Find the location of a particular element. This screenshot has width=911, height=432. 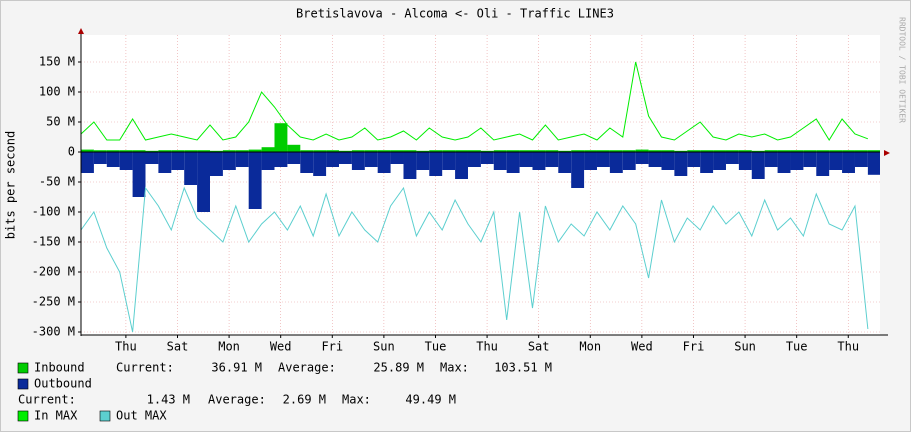

x-tick-label: Fri is located at coordinates (332, 347).